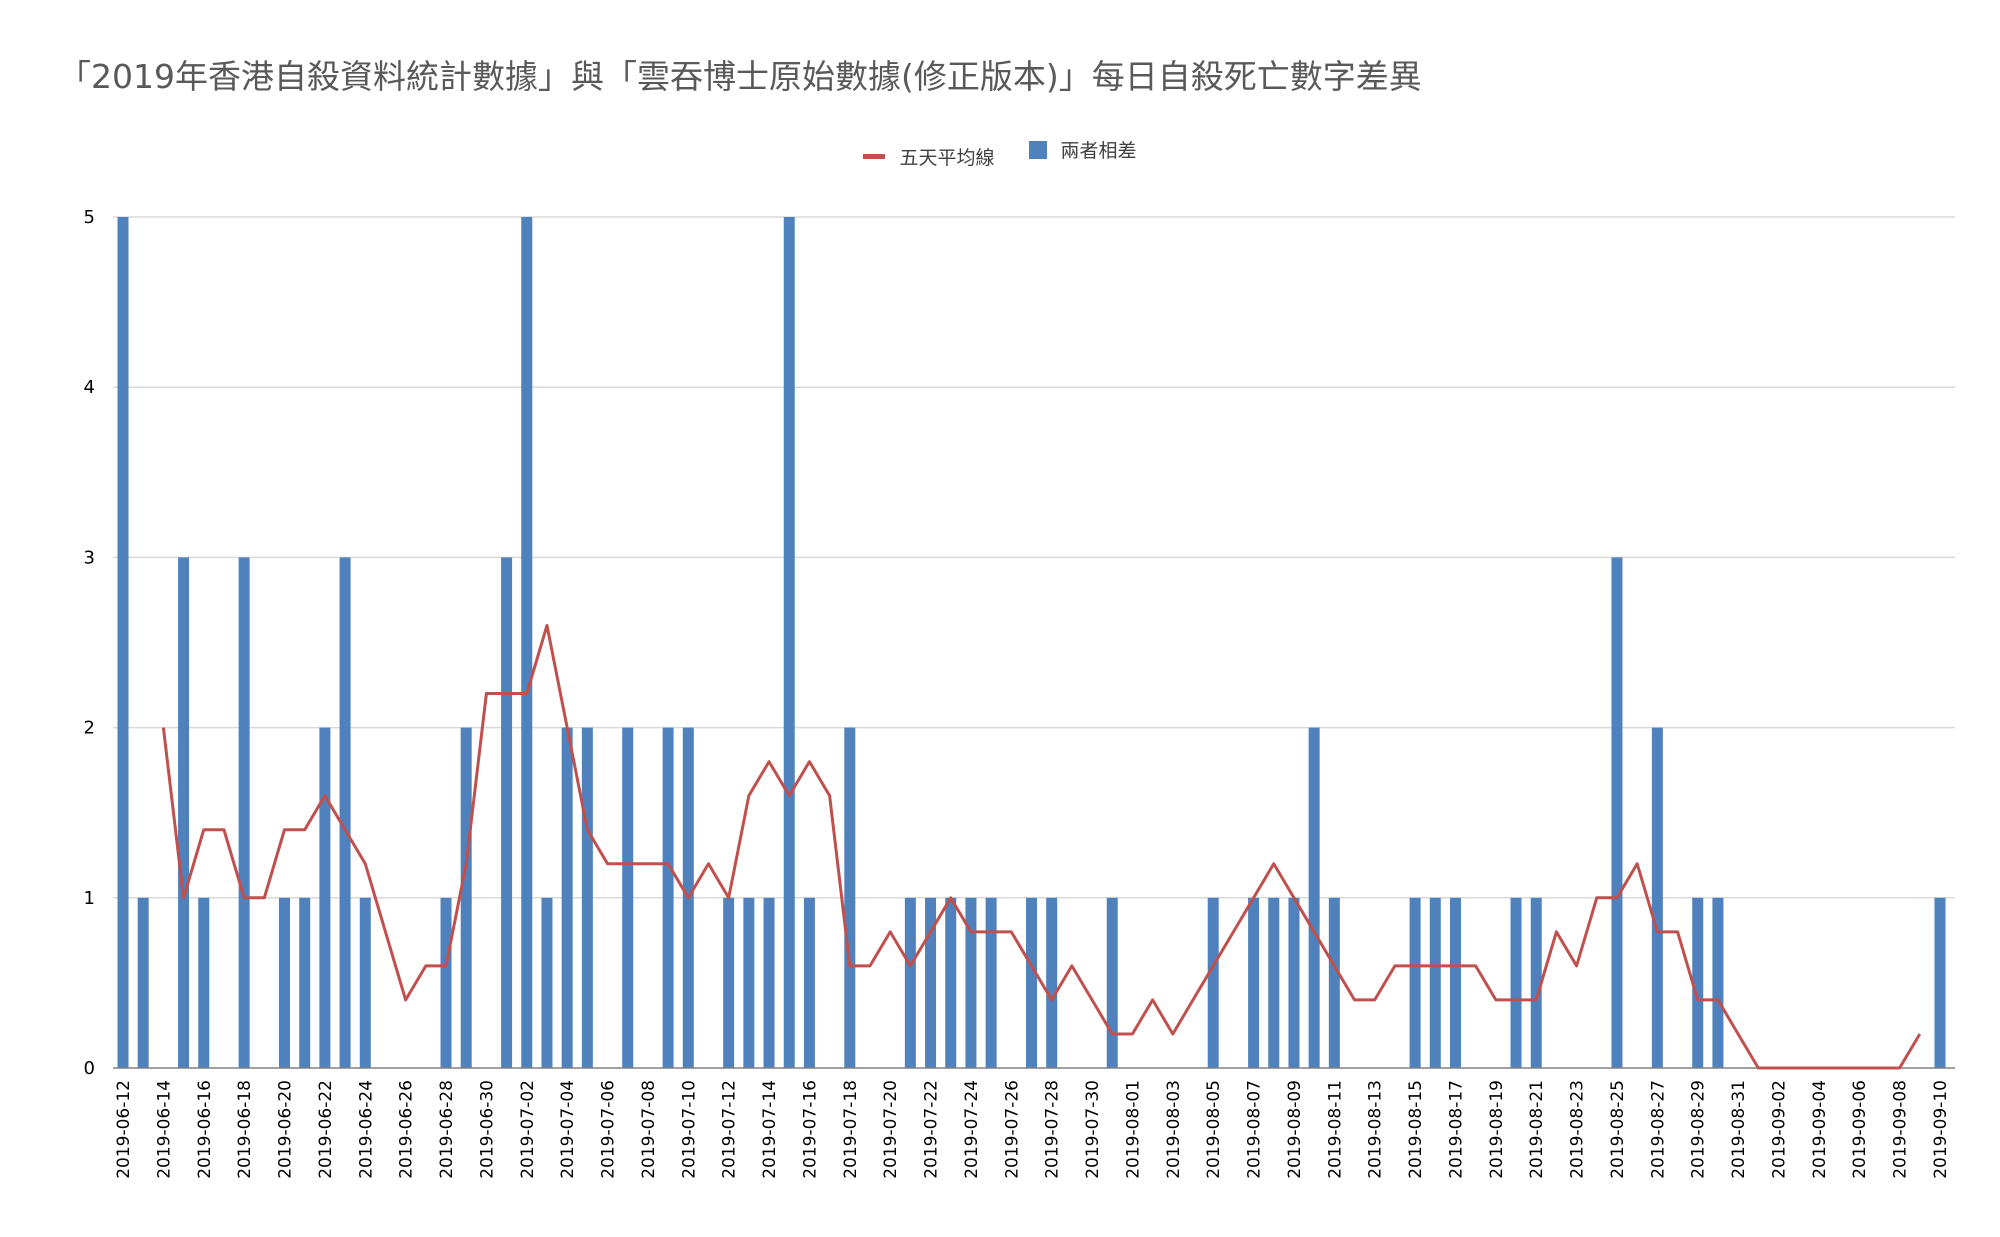 The image size is (2000, 1237). Describe the element at coordinates (874, 156) in the screenshot. I see `legend-line-swatch` at that location.